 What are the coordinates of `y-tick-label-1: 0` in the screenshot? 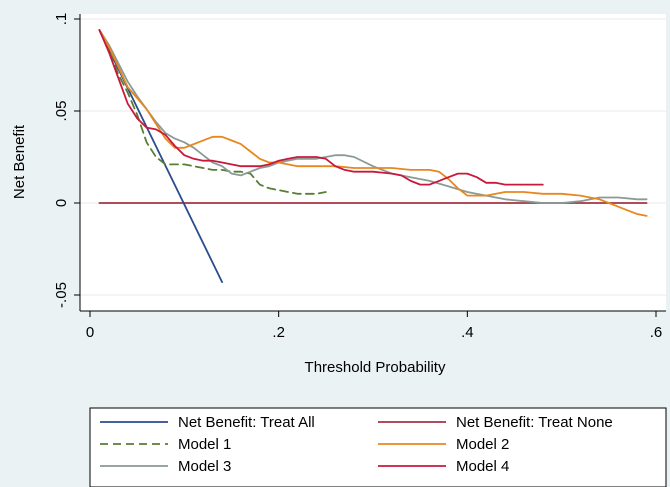 It's located at (61, 203).